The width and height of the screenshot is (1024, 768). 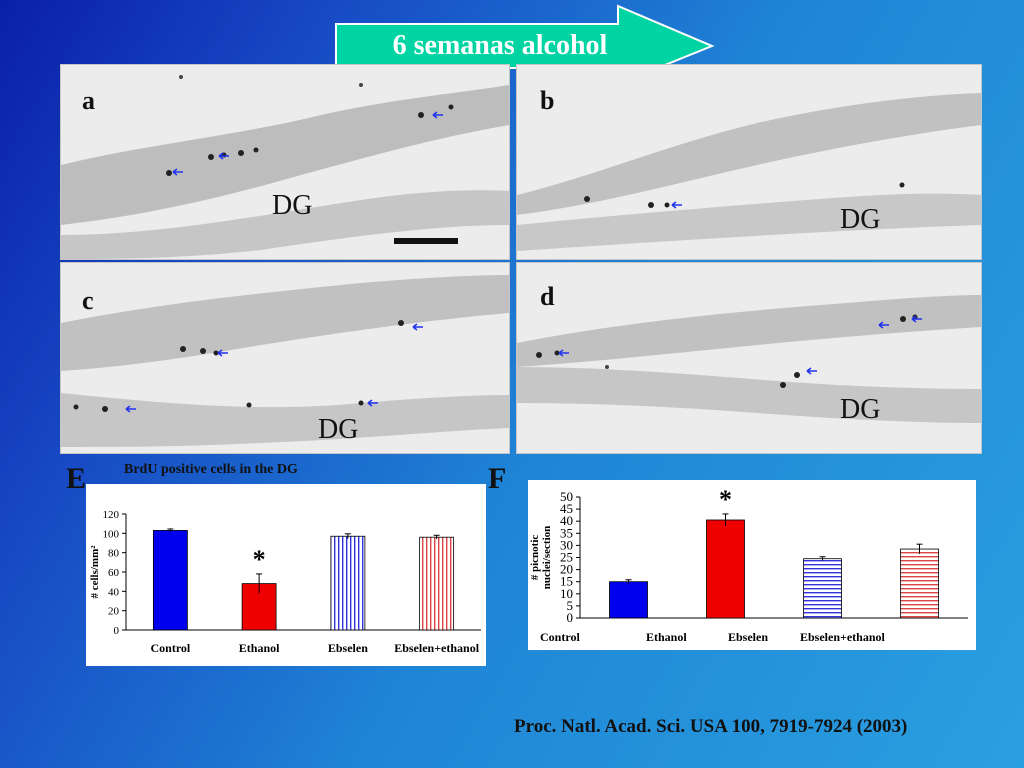 What do you see at coordinates (88, 300) in the screenshot?
I see `panel-label-c: c` at bounding box center [88, 300].